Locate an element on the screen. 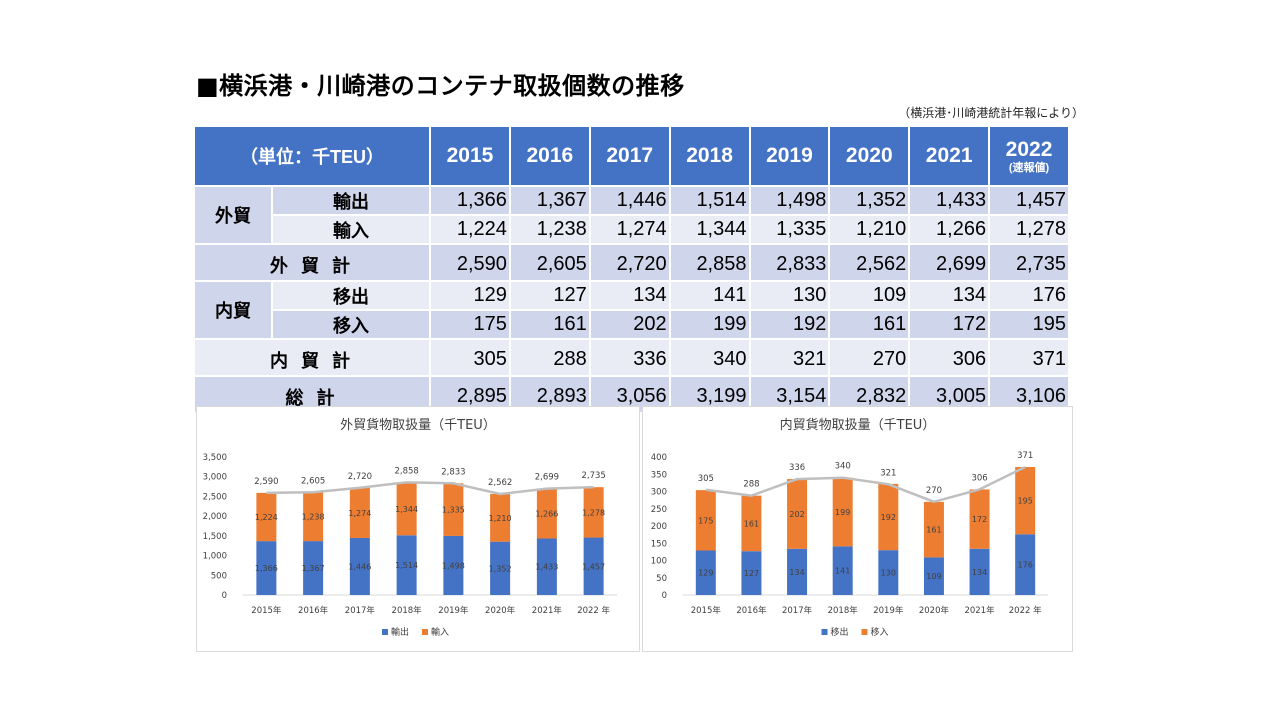  table-cell: 109 is located at coordinates (869, 295).